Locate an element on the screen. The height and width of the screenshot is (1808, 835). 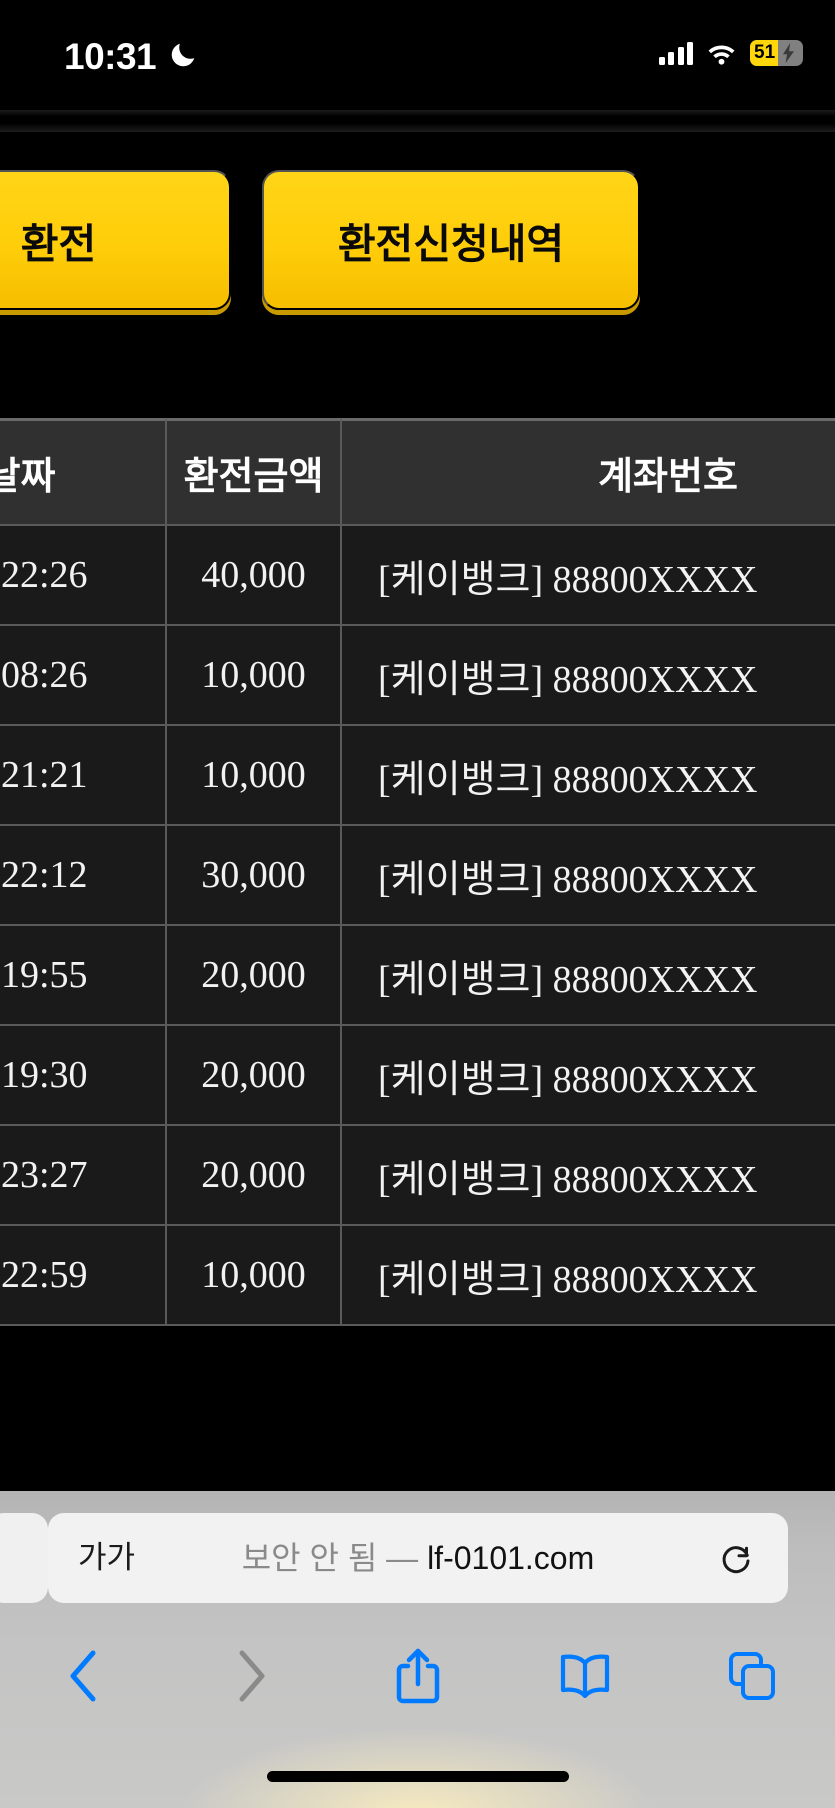
page-divider is located at coordinates (417, 121).